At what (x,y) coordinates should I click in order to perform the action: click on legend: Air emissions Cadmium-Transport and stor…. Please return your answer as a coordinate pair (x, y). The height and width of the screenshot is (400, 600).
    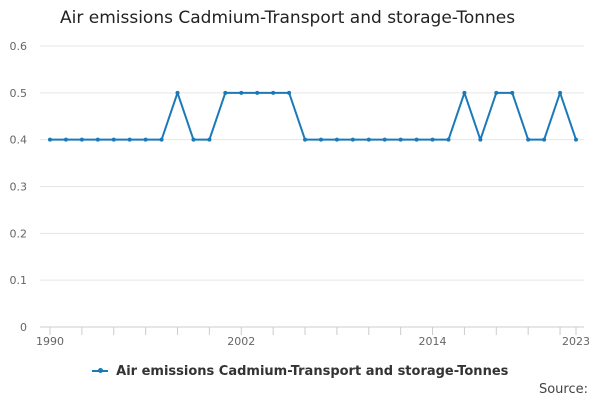
    Looking at the image, I should click on (300, 371).